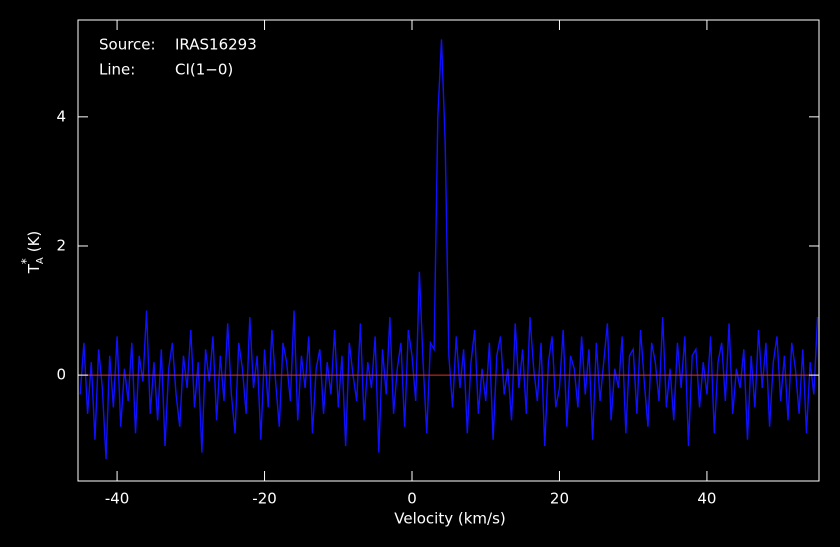  I want to click on y-tick-label: 4, so click(61, 116).